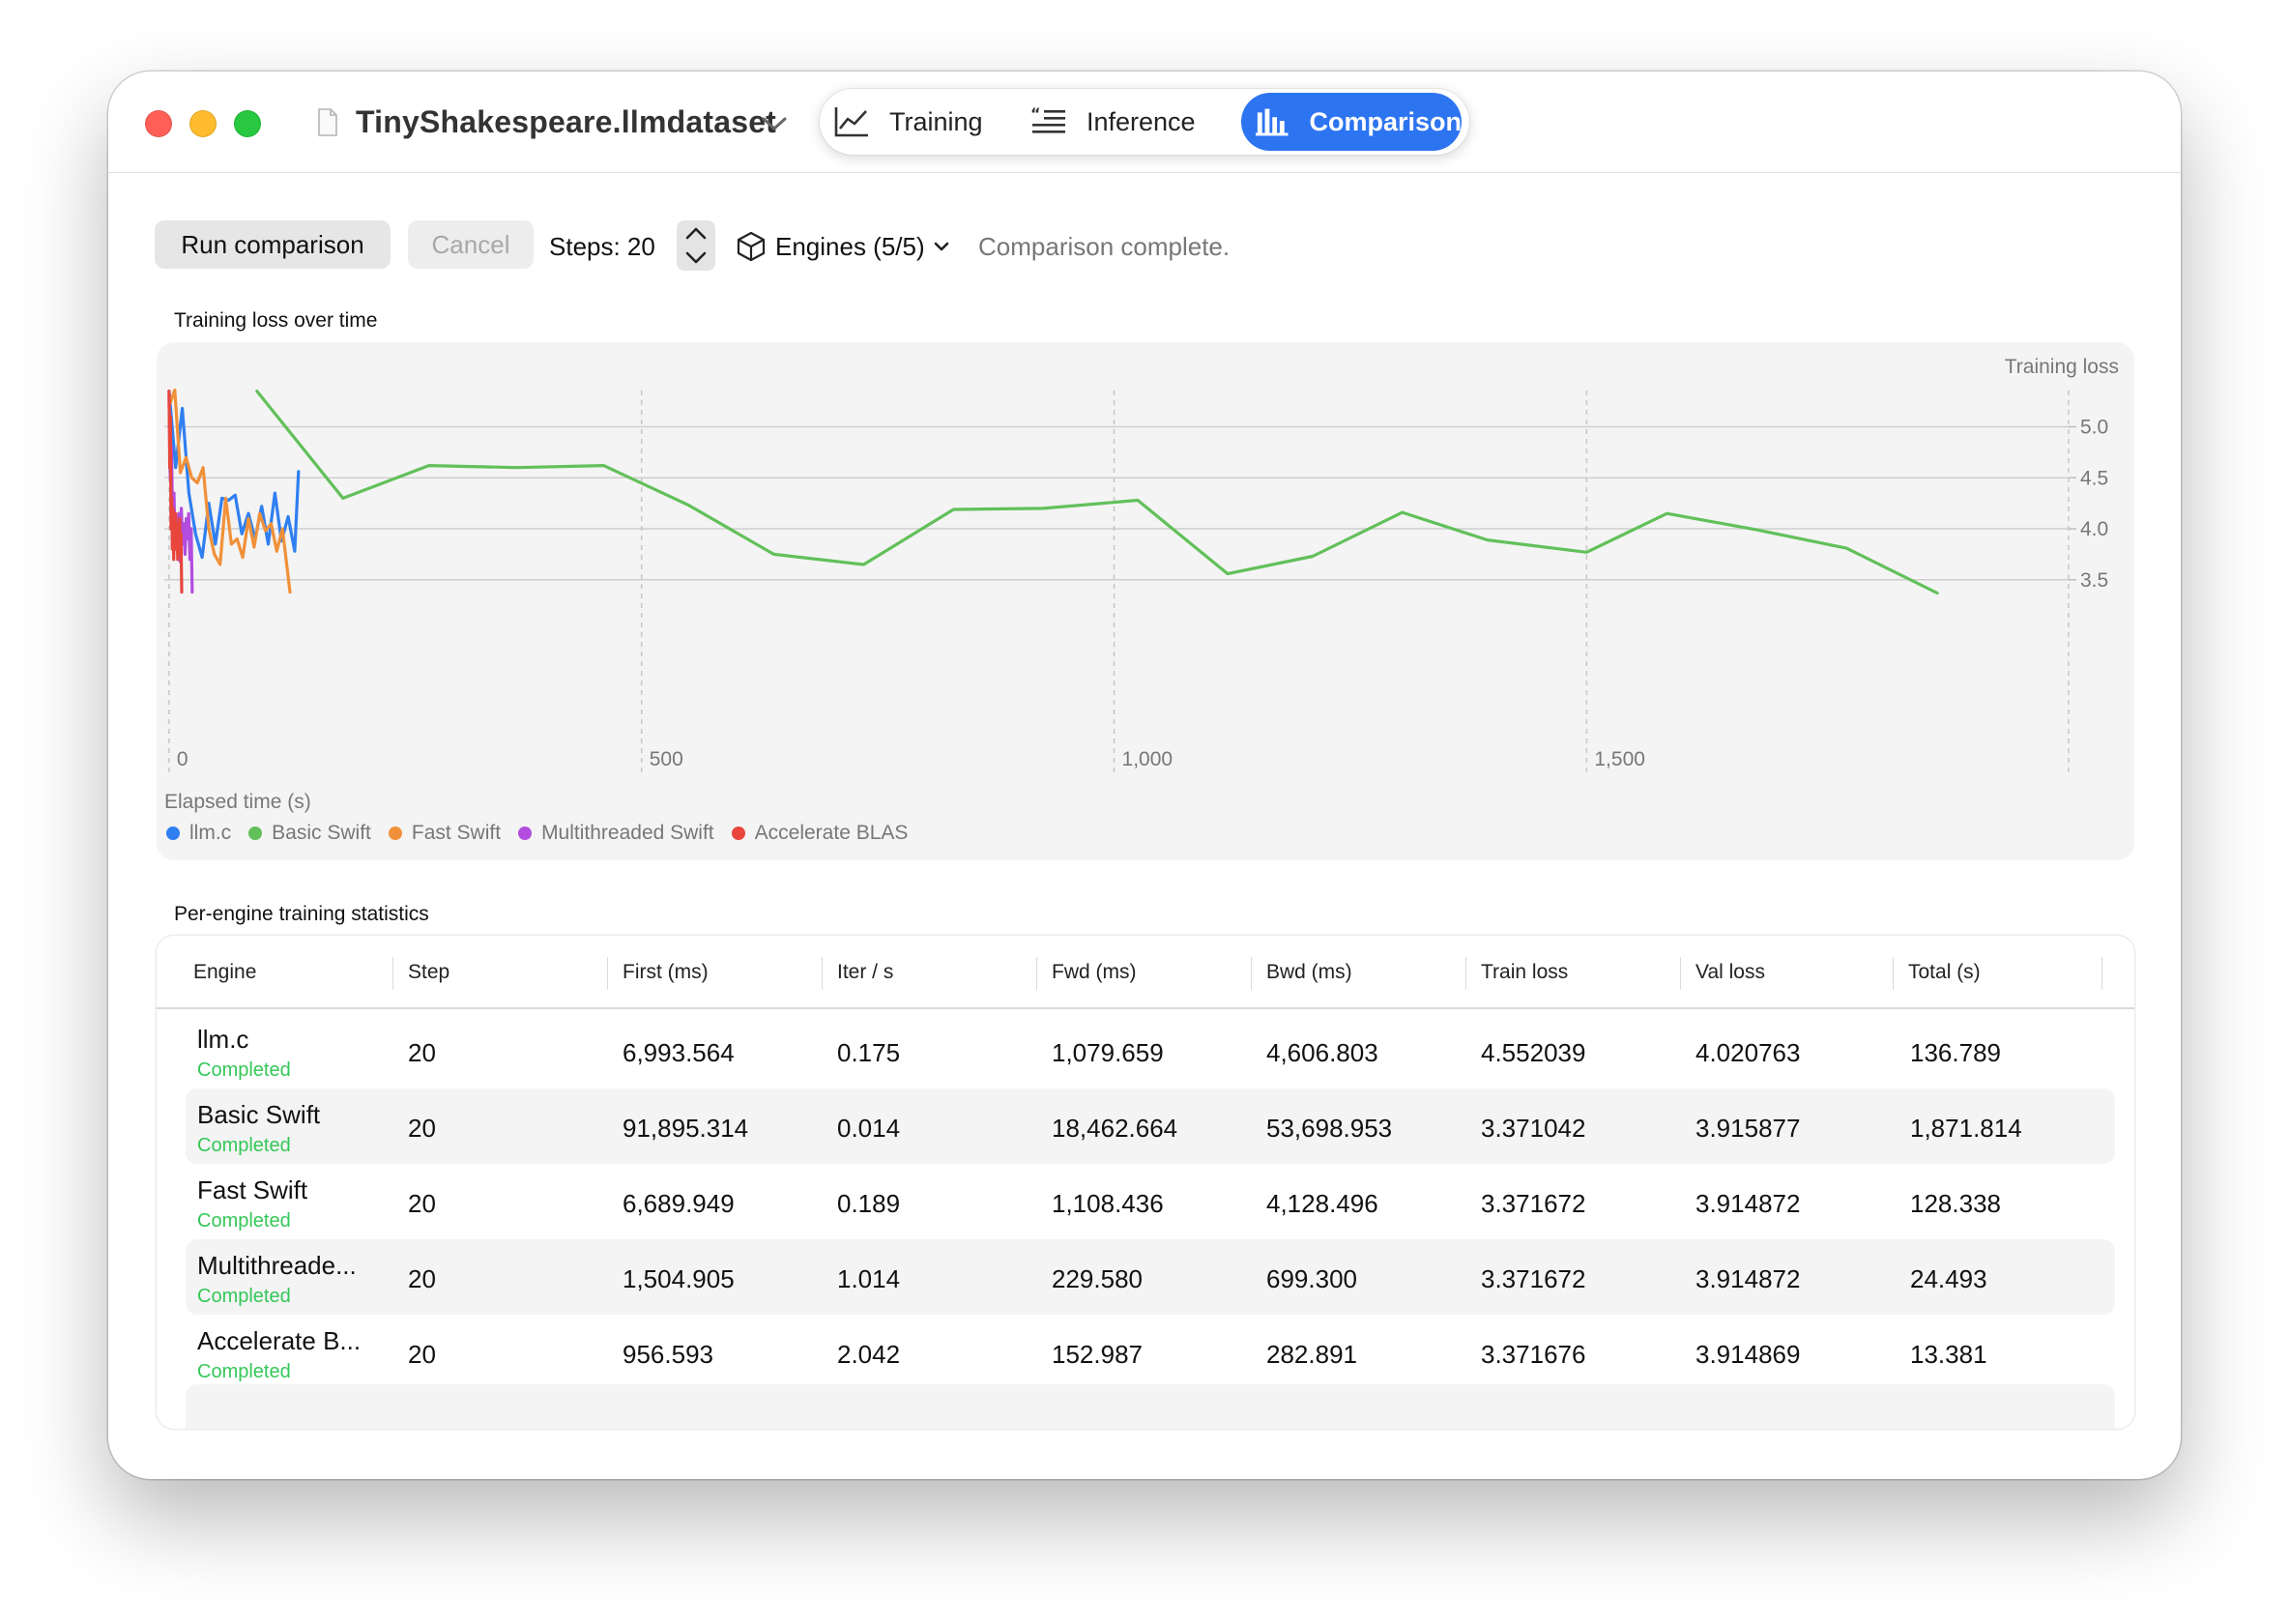 The width and height of the screenshot is (2289, 1624). What do you see at coordinates (301, 914) in the screenshot?
I see `table-section-title: Per-engine training statistics` at bounding box center [301, 914].